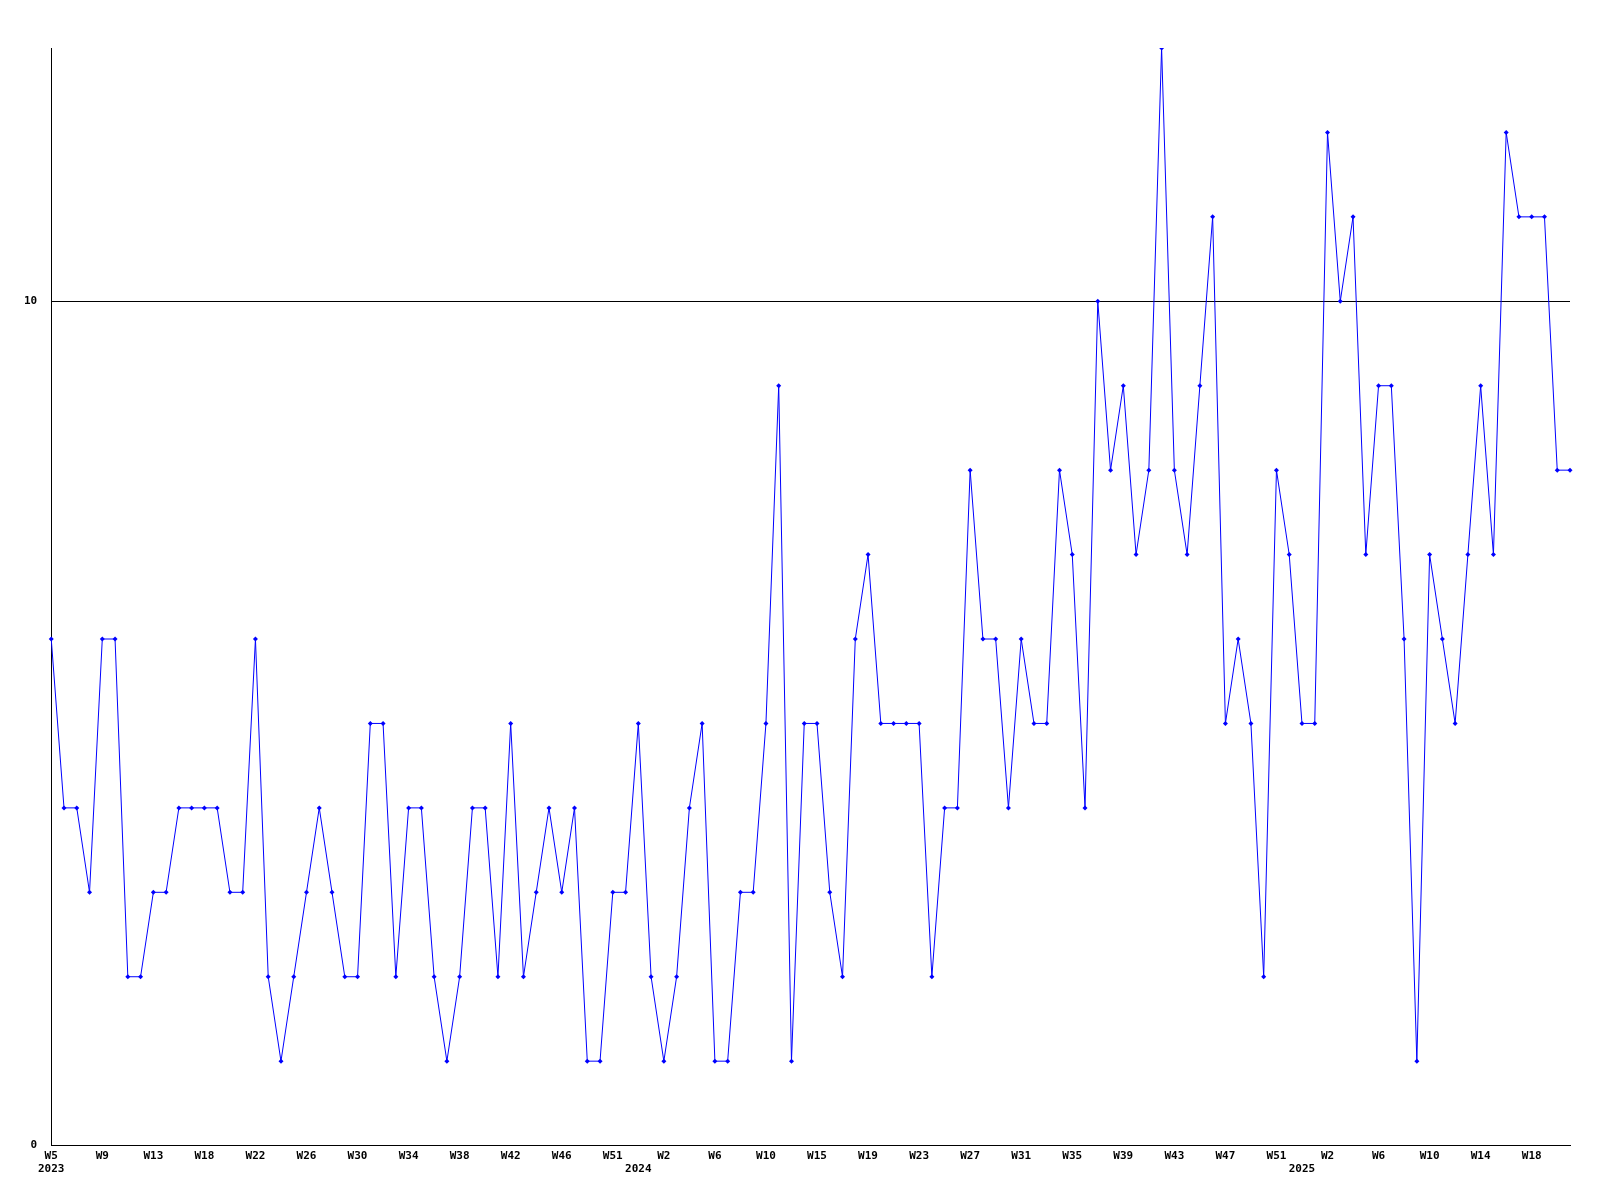 Image resolution: width=1600 pixels, height=1200 pixels. What do you see at coordinates (357, 1156) in the screenshot?
I see `x-tick-label: W30` at bounding box center [357, 1156].